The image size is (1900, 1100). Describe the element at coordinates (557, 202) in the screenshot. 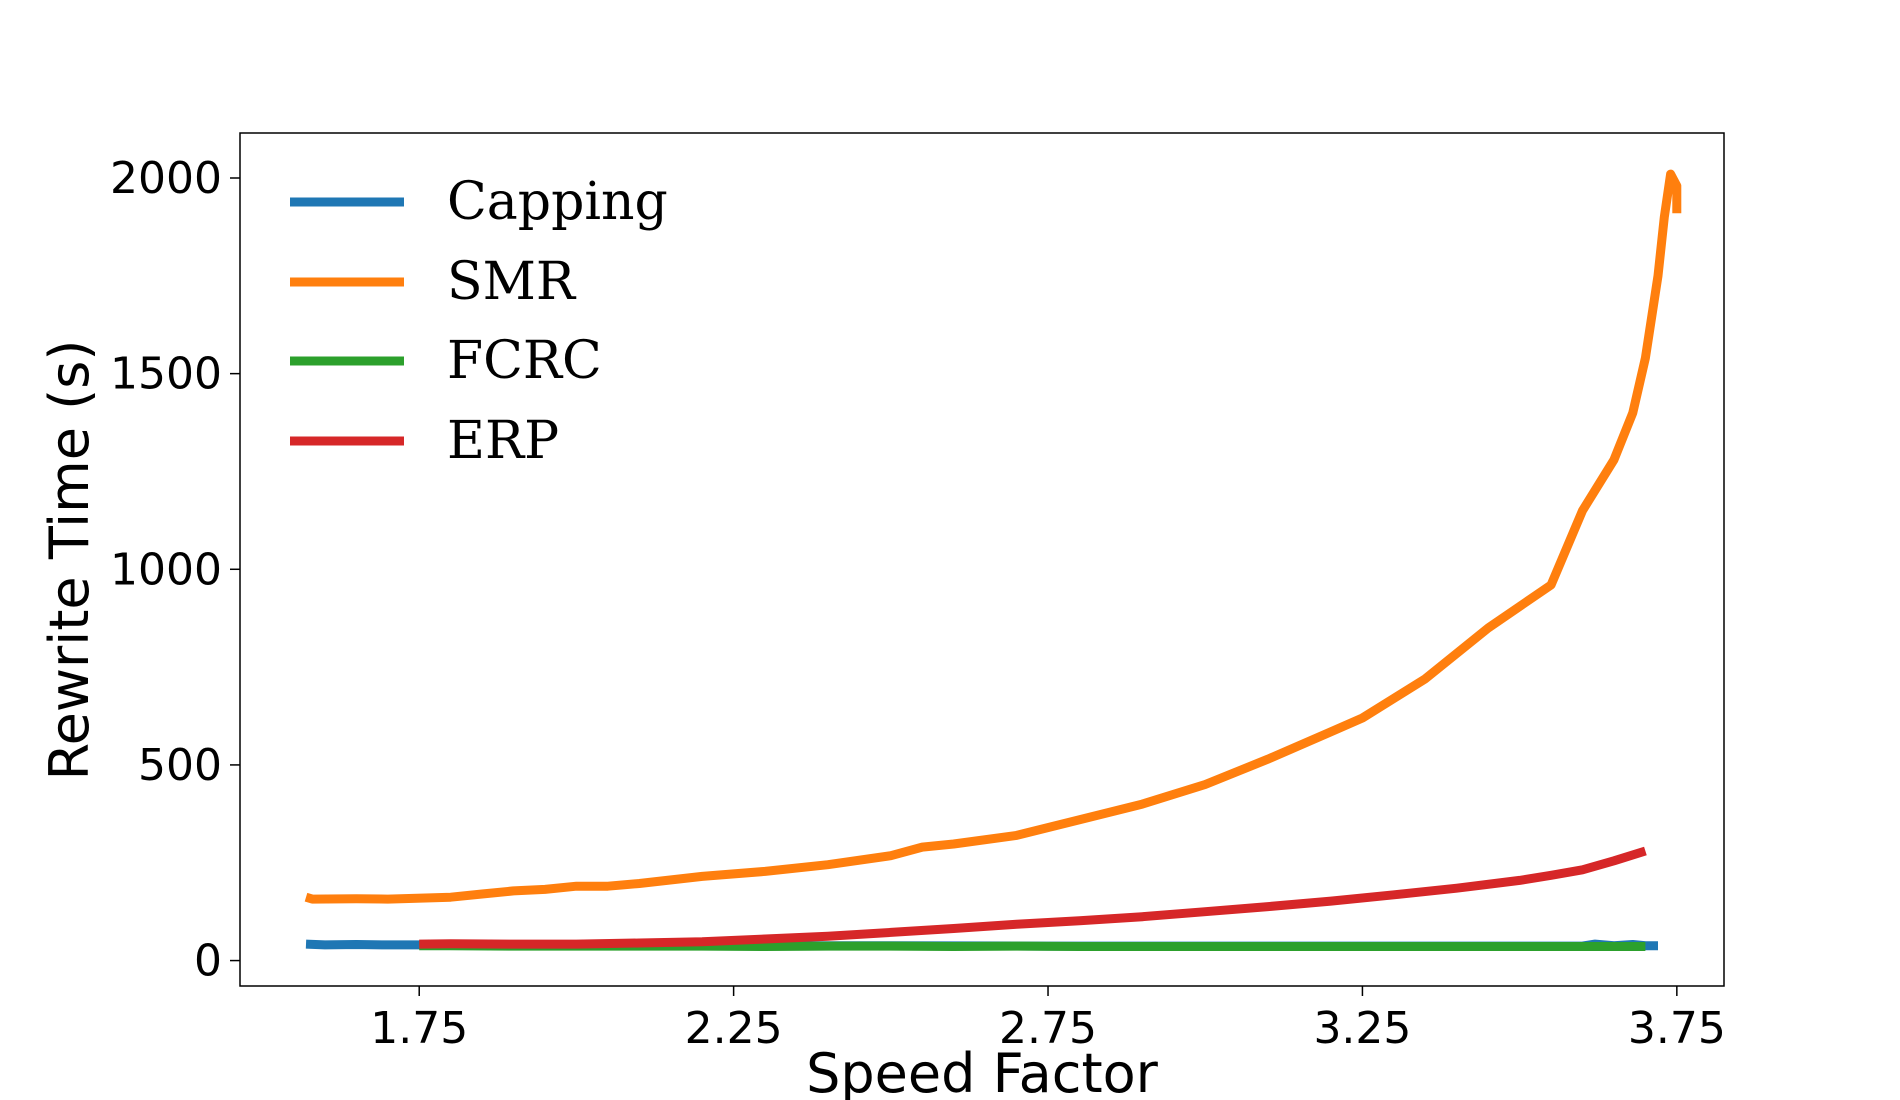

I see `legend-label-capping: Capping` at that location.